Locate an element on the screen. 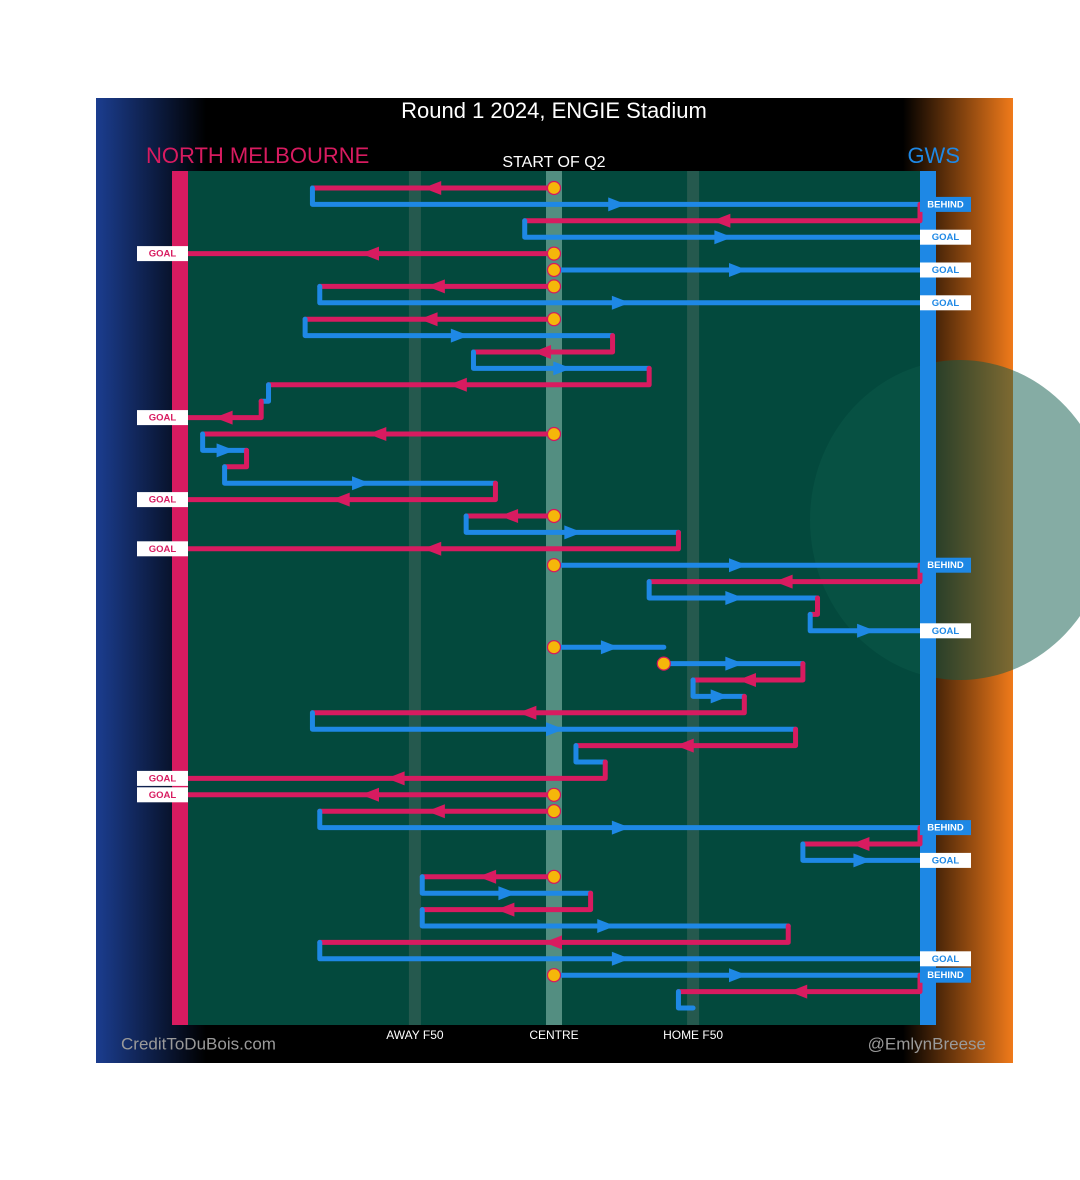 This screenshot has height=1180, width=1080. field-marker-label: CENTRE is located at coordinates (553, 1035).